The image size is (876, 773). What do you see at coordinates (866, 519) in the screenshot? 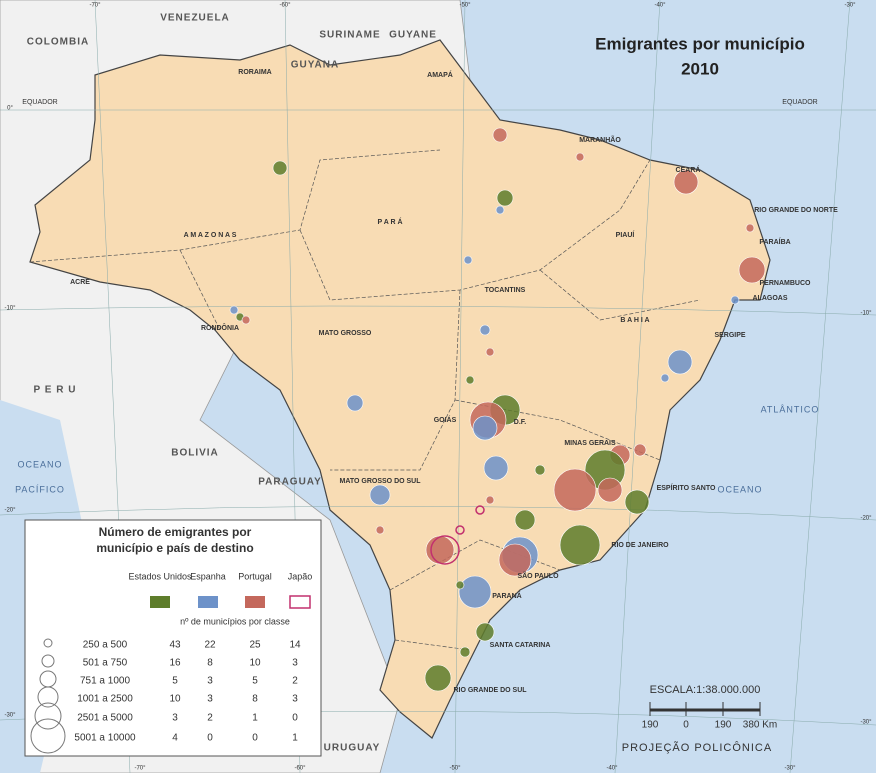
I see `parallel-label: -20°` at bounding box center [866, 519].